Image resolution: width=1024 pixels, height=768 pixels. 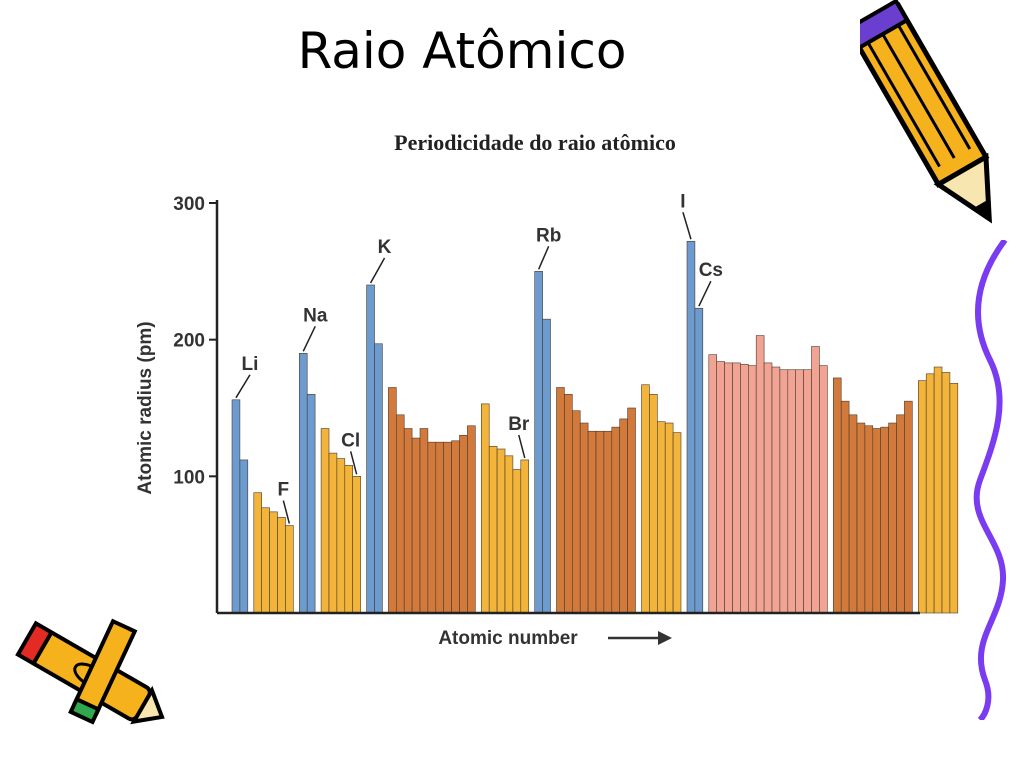 What do you see at coordinates (462, 51) in the screenshot?
I see `slide-title: Raio Atômico` at bounding box center [462, 51].